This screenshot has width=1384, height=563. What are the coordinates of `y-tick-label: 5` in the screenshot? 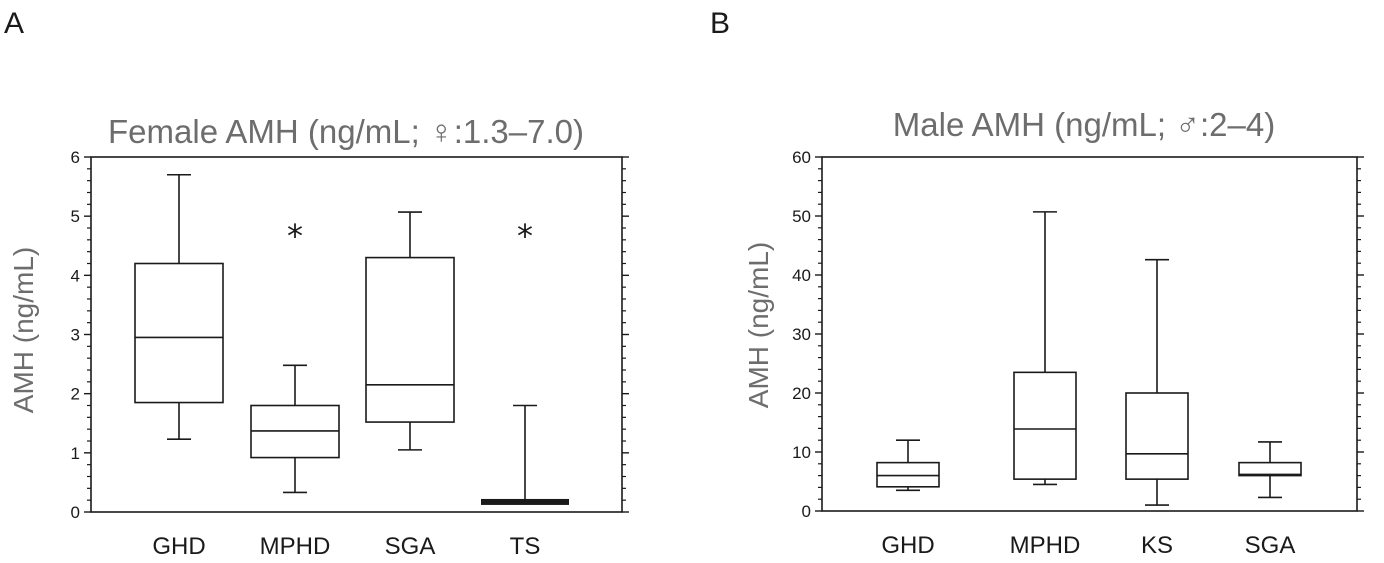 It's located at (75, 216).